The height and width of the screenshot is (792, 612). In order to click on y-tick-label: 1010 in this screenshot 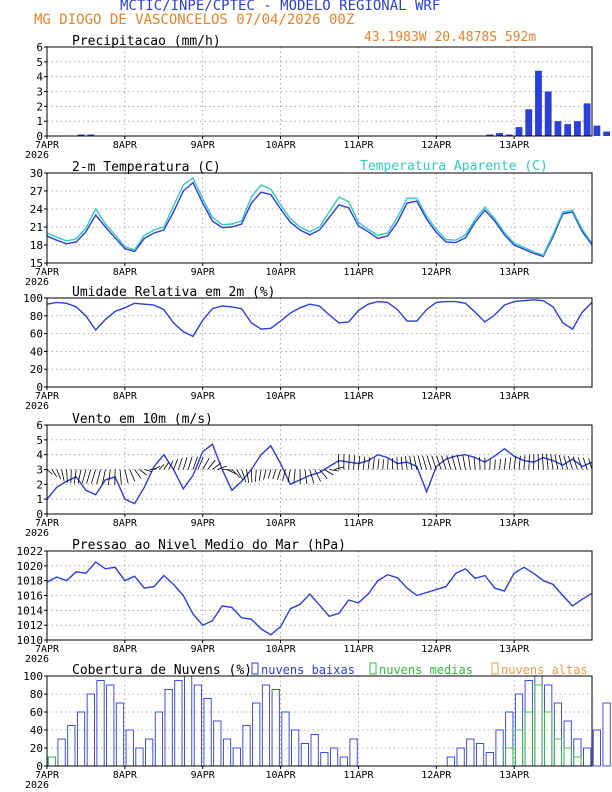, I will do `click(30, 640)`.